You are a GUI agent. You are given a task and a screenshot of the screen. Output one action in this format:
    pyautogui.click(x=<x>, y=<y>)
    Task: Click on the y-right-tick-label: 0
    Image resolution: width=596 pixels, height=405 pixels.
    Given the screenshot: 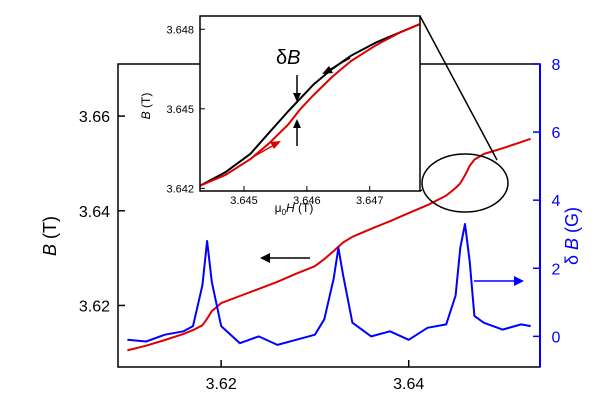 What is the action you would take?
    pyautogui.click(x=556, y=337)
    